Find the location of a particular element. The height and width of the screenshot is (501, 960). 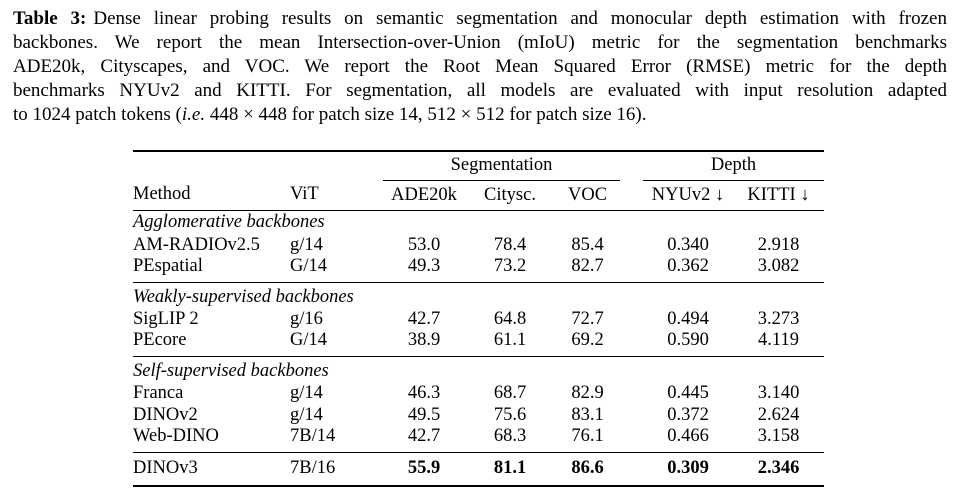

group-header-gap is located at coordinates (631, 165).